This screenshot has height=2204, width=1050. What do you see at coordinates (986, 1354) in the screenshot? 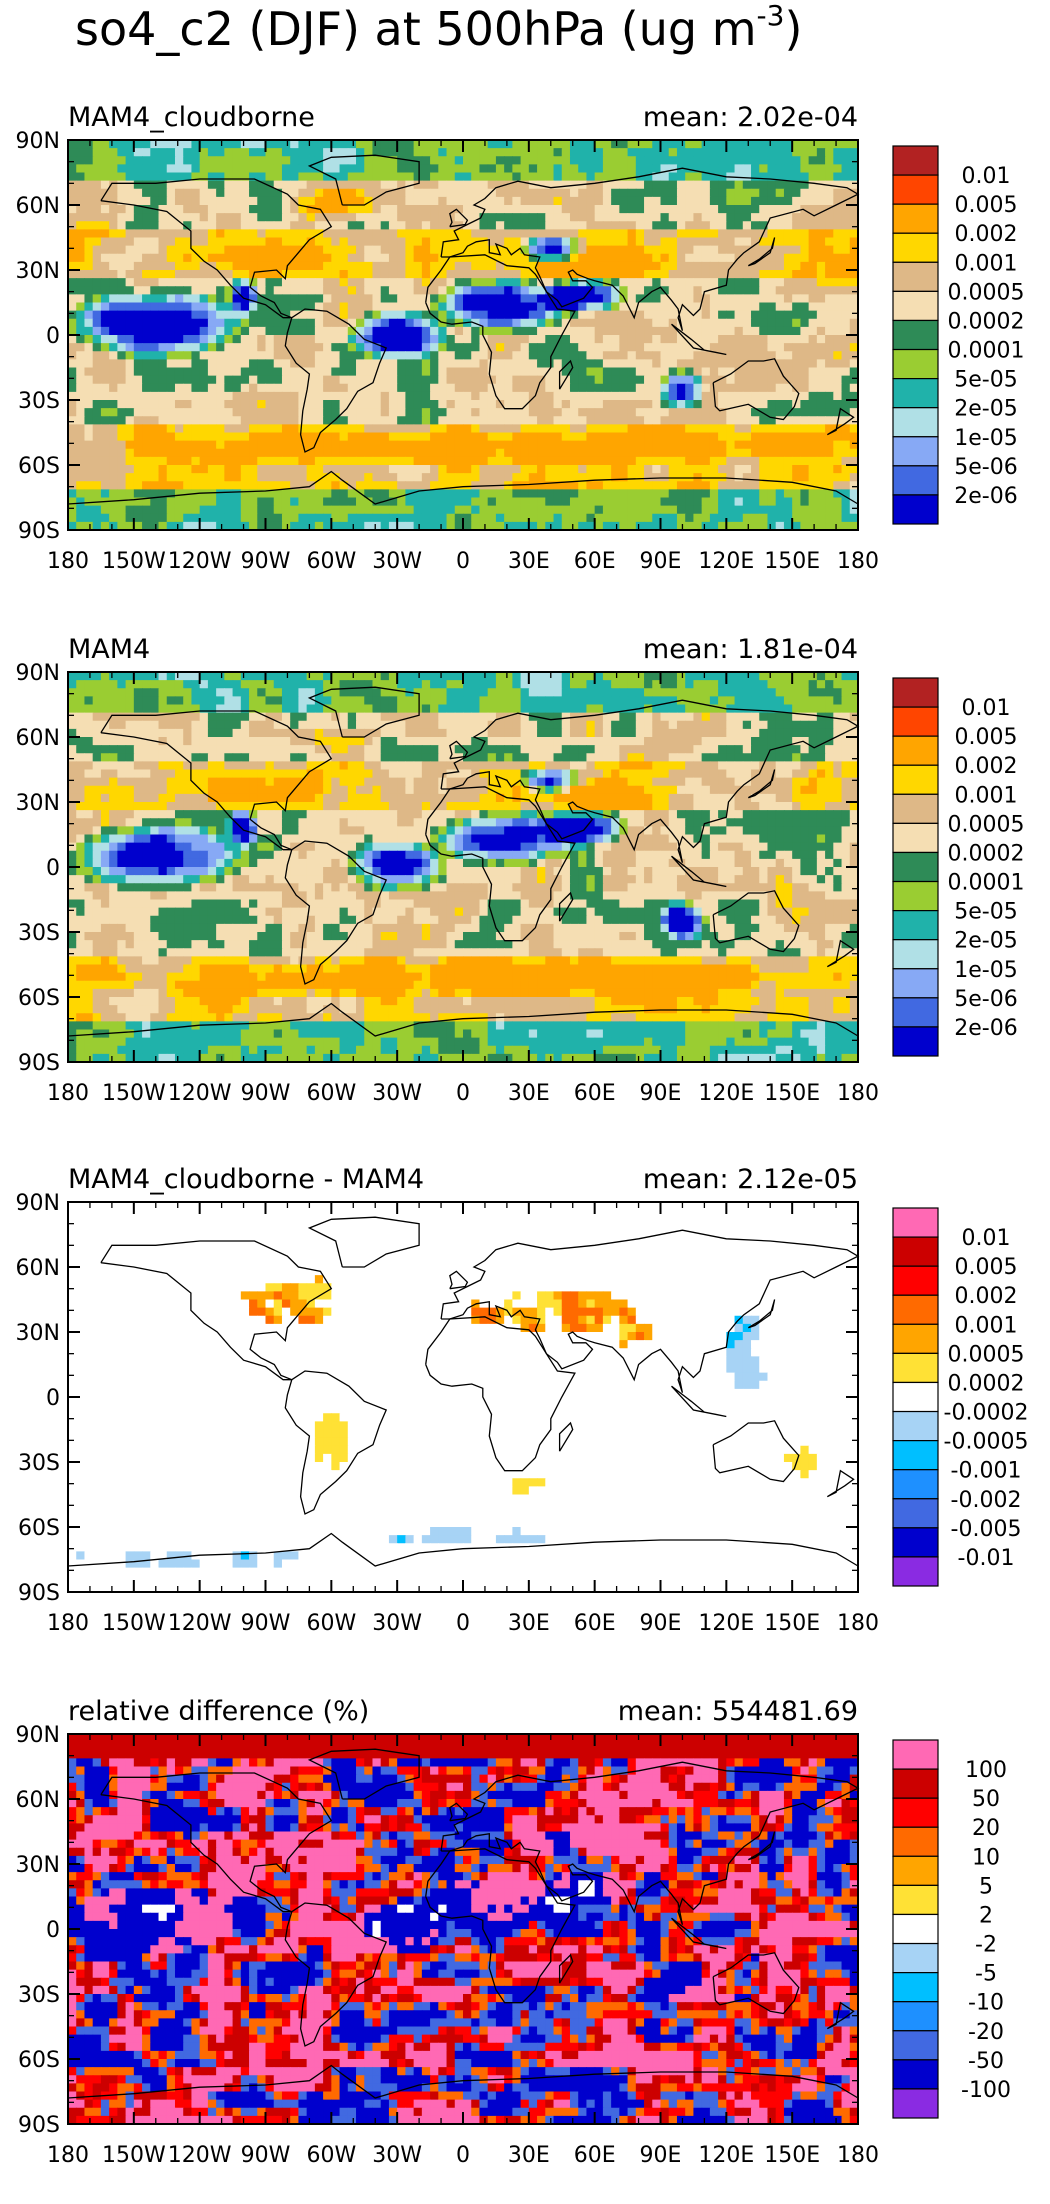
I see `colorbar-label: 0.0005` at bounding box center [986, 1354].